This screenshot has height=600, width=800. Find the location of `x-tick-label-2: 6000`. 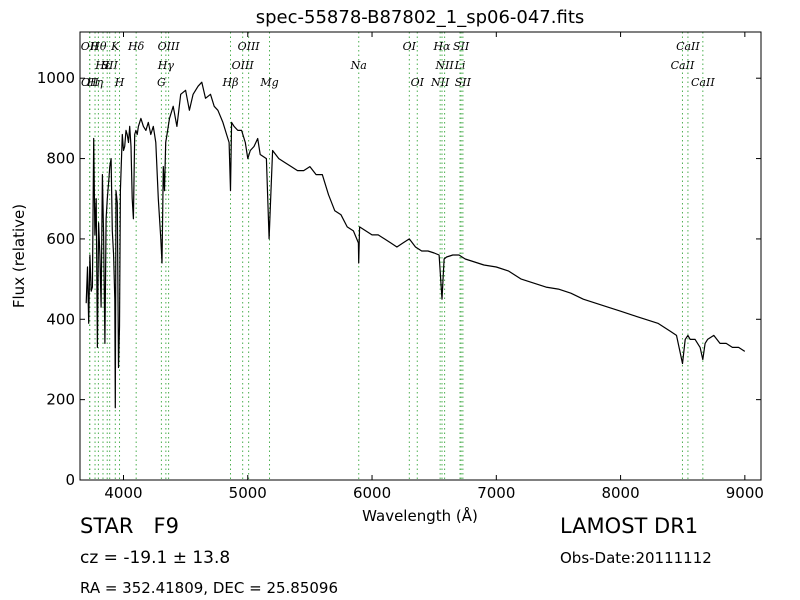

x-tick-label-2: 6000 is located at coordinates (372, 493).